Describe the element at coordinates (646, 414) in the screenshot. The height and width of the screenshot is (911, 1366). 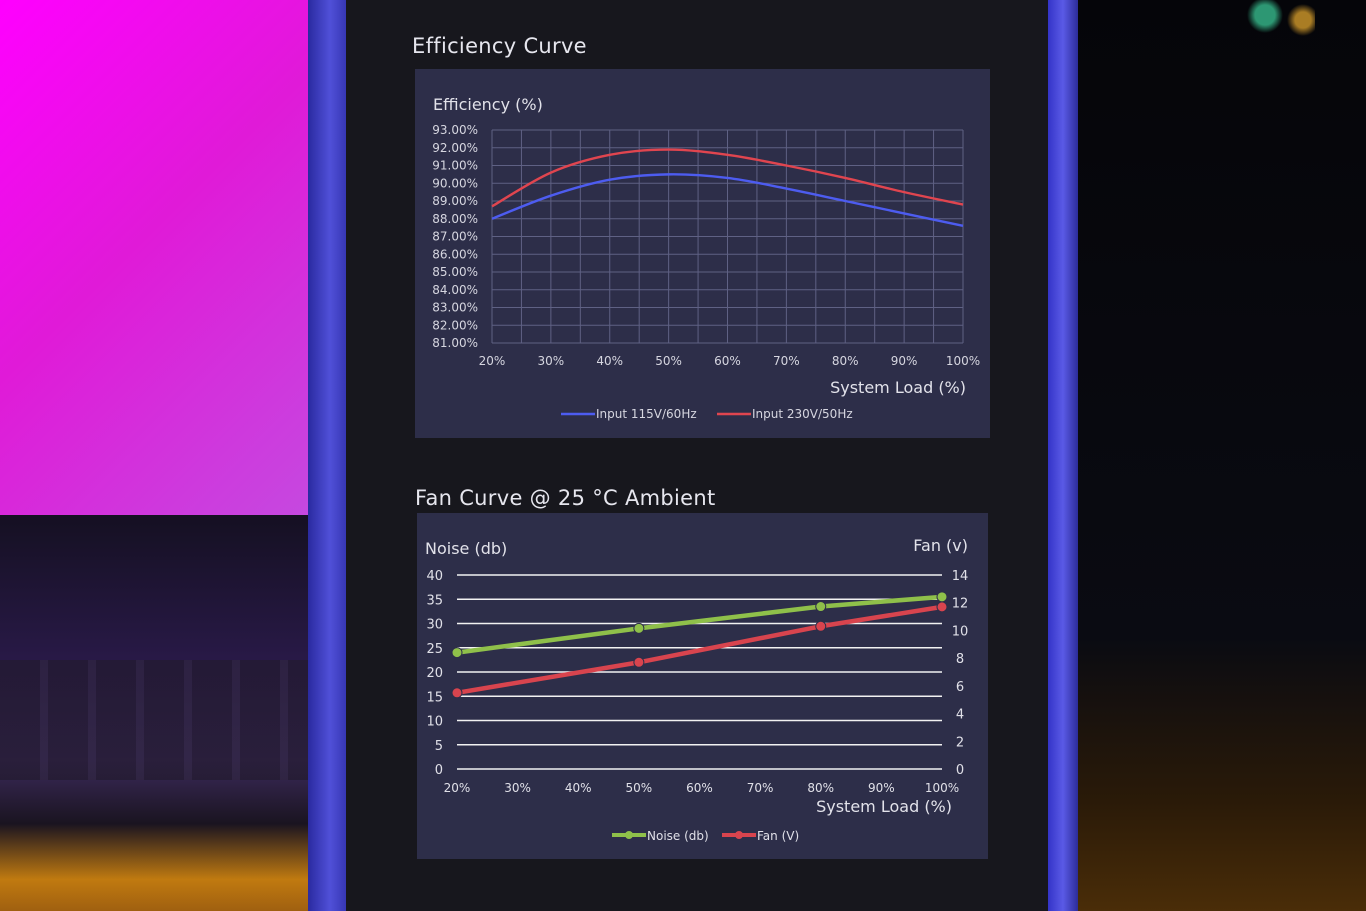
I see `efficiency-legend-label-1: Input 115V/60Hz` at that location.